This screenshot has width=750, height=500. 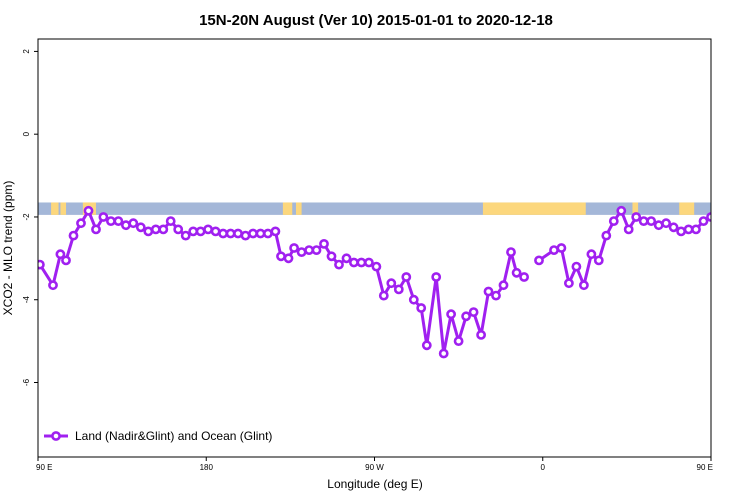 I want to click on legend: Land (Nadir&Glint) and Ocean (Glint), so click(x=158, y=436).